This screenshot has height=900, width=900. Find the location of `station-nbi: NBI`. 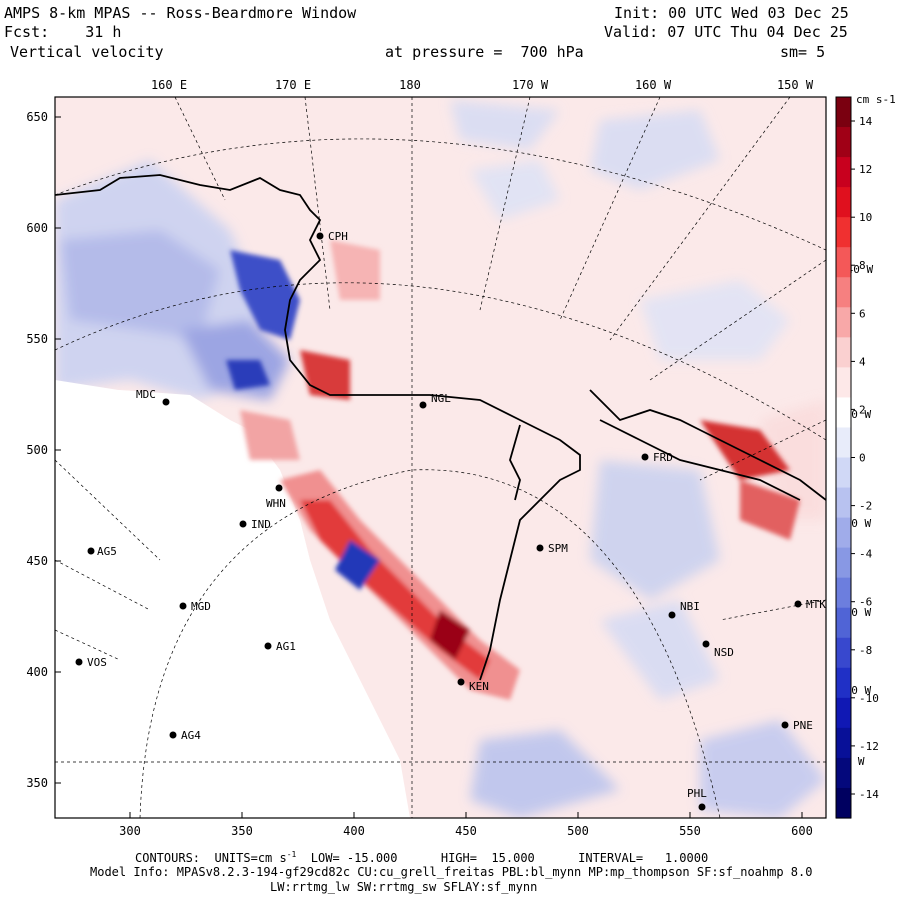

station-nbi: NBI is located at coordinates (684, 609).